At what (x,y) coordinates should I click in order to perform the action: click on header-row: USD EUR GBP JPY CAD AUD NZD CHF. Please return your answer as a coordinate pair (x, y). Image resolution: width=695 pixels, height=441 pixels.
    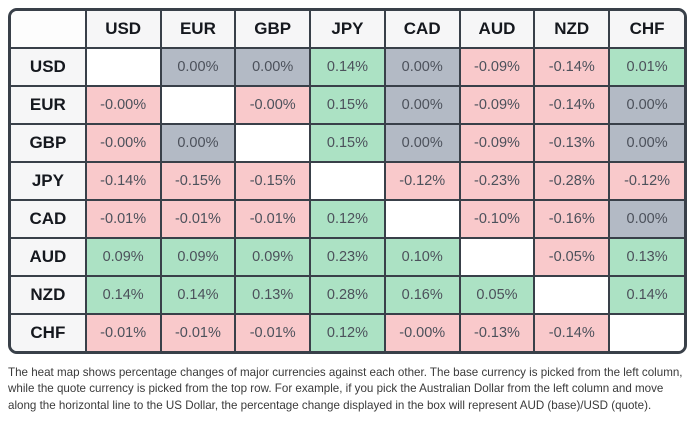
    Looking at the image, I should click on (347, 30).